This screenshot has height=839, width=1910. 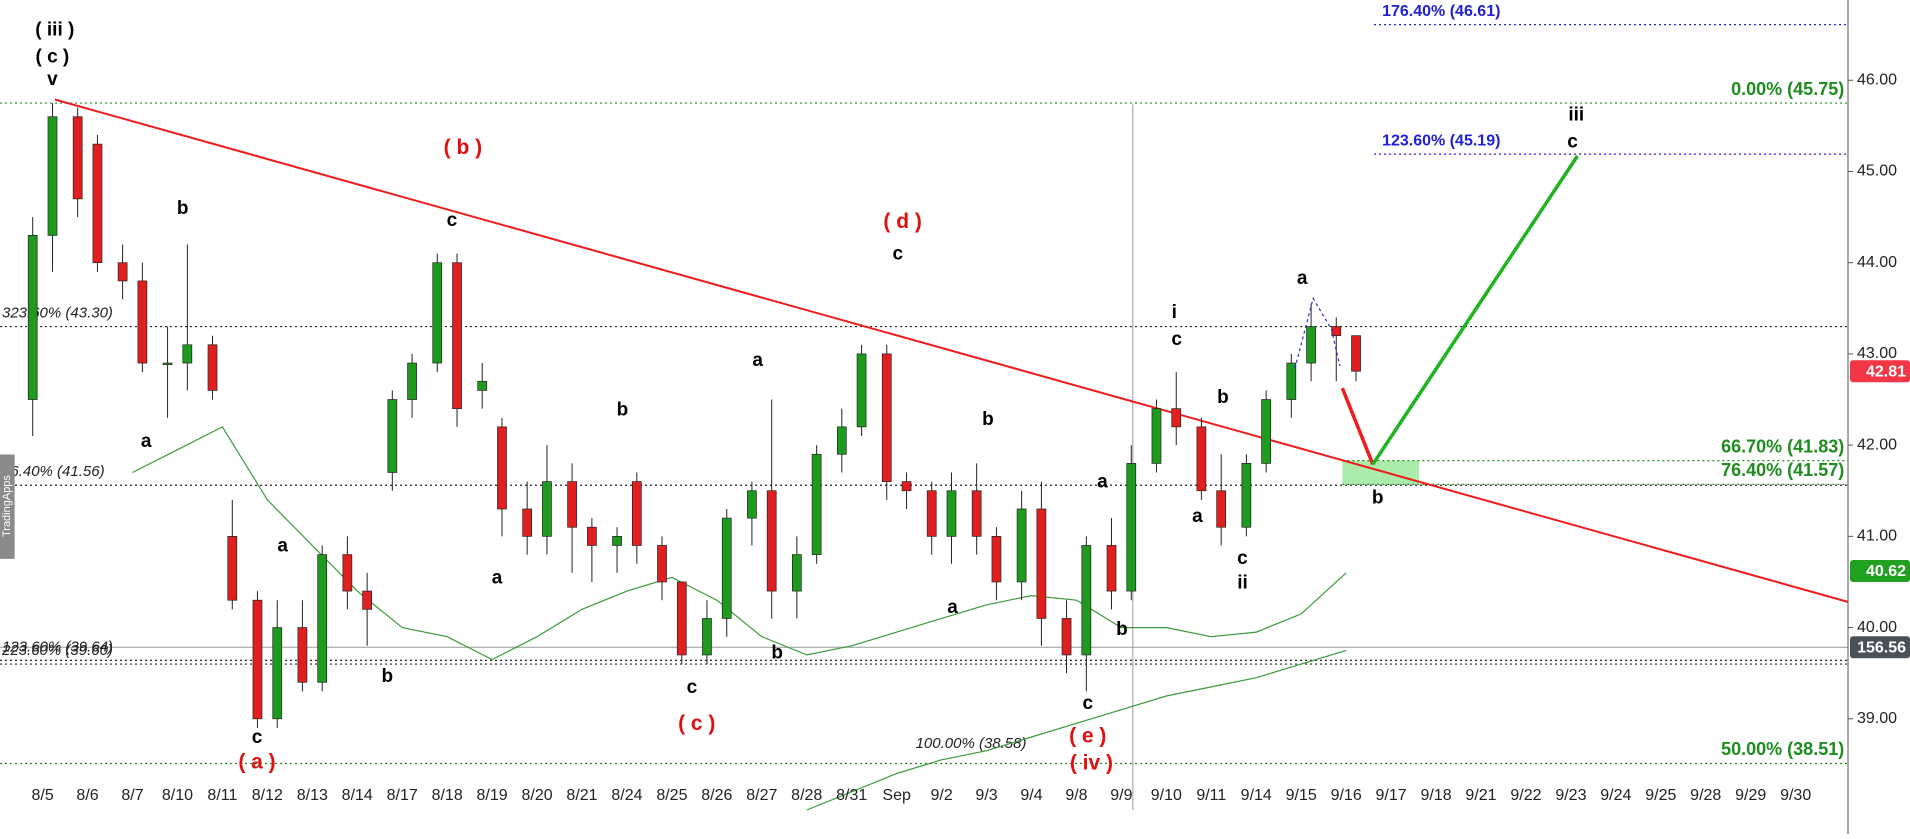 I want to click on x-tick-label: 9/16, so click(x=1346, y=795).